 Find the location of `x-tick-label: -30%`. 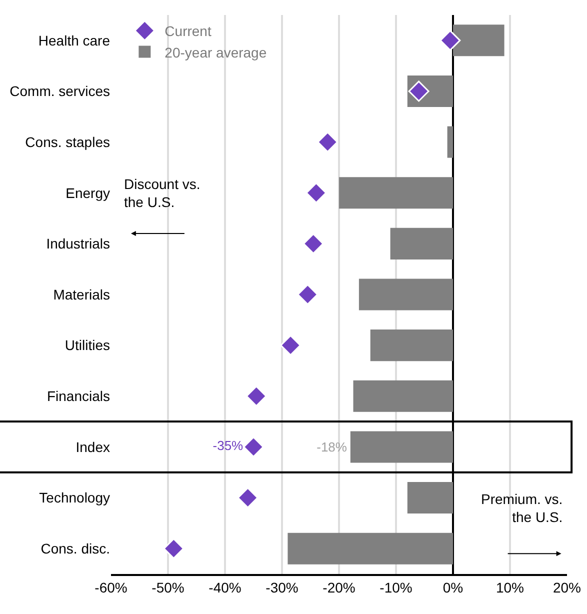

x-tick-label: -30% is located at coordinates (282, 588).